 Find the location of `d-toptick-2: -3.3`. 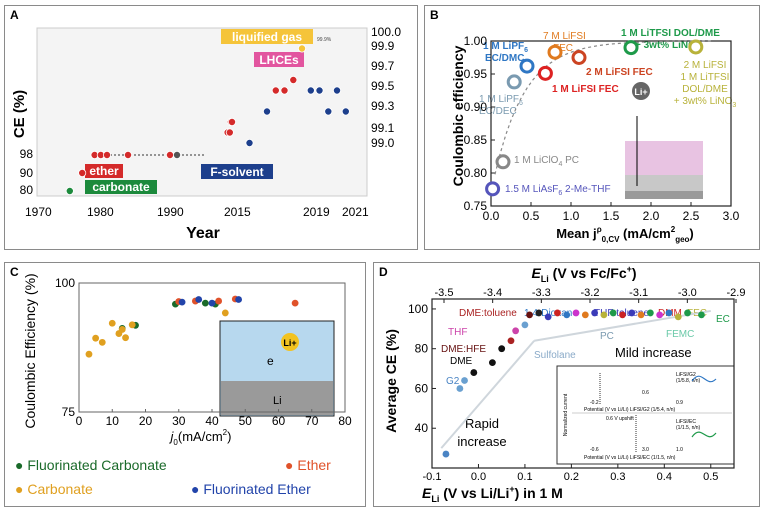

d-toptick-2: -3.3 is located at coordinates (541, 293).